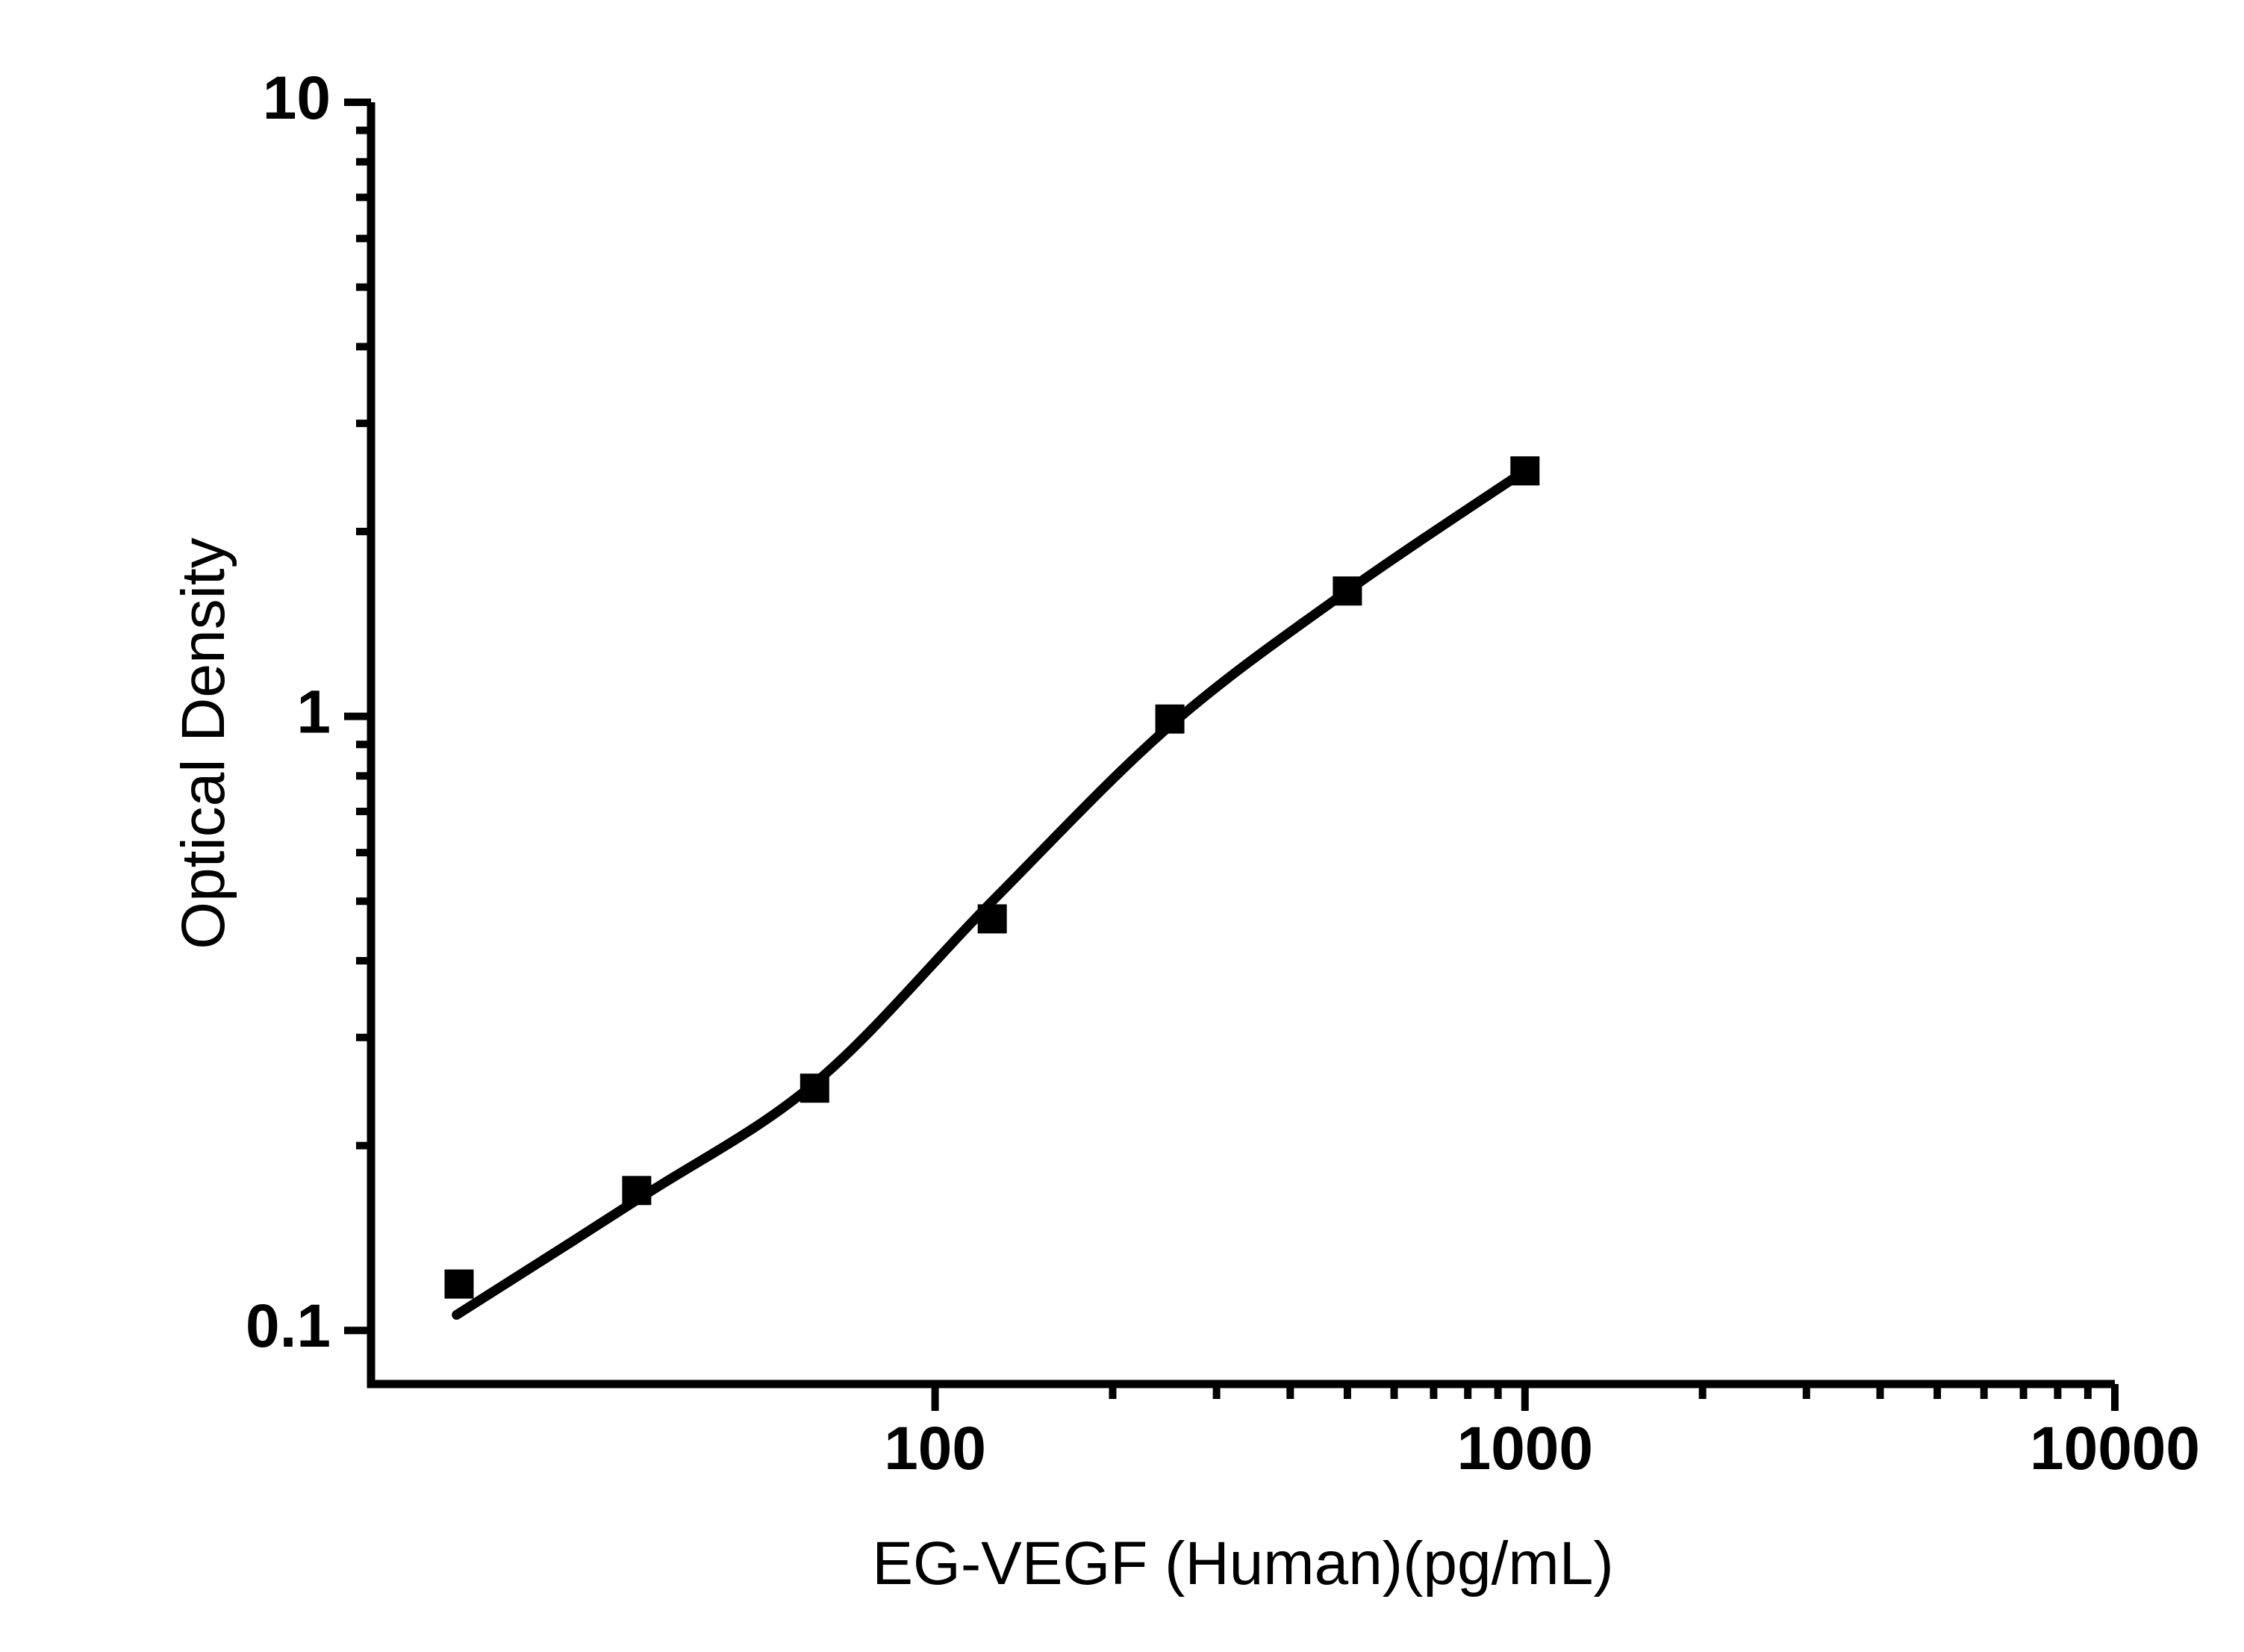 This screenshot has height=1652, width=2244. What do you see at coordinates (203, 743) in the screenshot?
I see `y-axis-title: Optical Density` at bounding box center [203, 743].